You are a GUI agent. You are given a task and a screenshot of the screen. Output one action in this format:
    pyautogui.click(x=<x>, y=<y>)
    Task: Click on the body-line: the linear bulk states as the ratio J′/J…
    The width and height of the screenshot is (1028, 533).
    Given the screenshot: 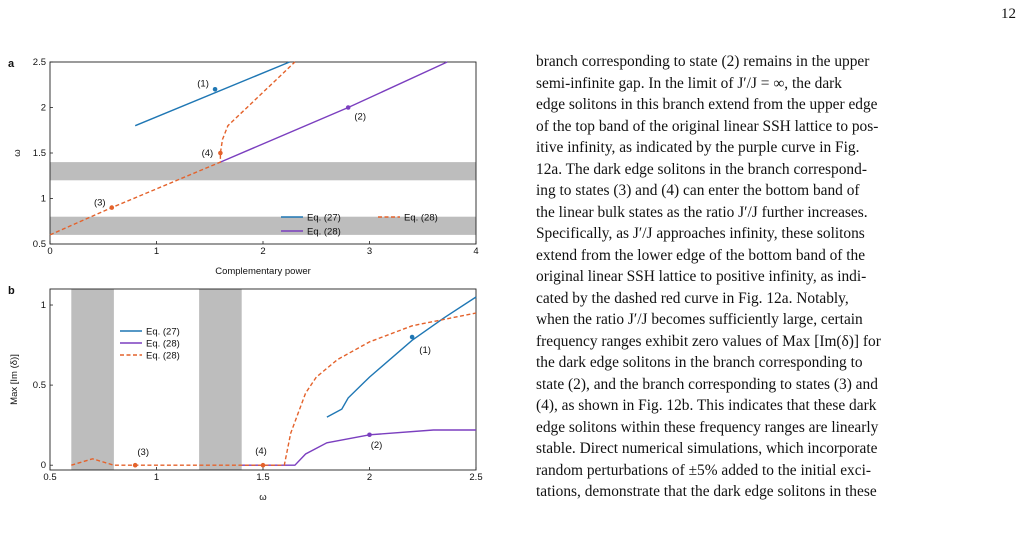 What is the action you would take?
    pyautogui.click(x=702, y=212)
    